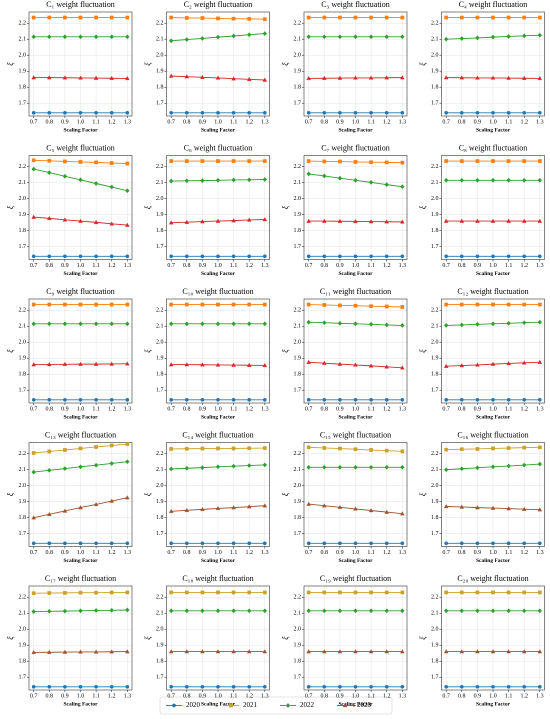 Image resolution: width=550 pixels, height=719 pixels. Describe the element at coordinates (217, 291) in the screenshot. I see `chart-title: C₁₀ weight fluctuation` at that location.